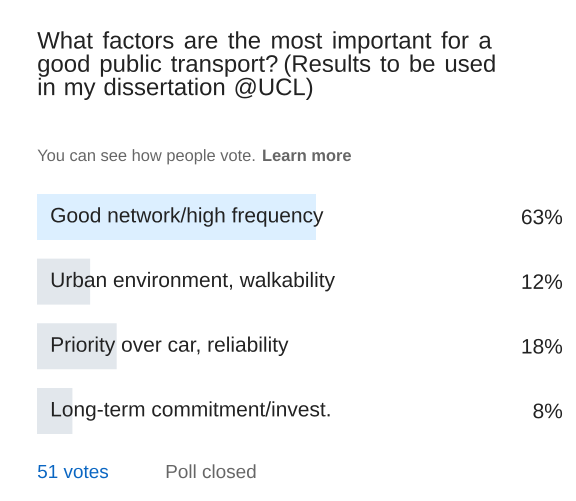 The height and width of the screenshot is (501, 576). What do you see at coordinates (191, 411) in the screenshot?
I see `y-tick-label: Long-term commitment/invest.` at bounding box center [191, 411].